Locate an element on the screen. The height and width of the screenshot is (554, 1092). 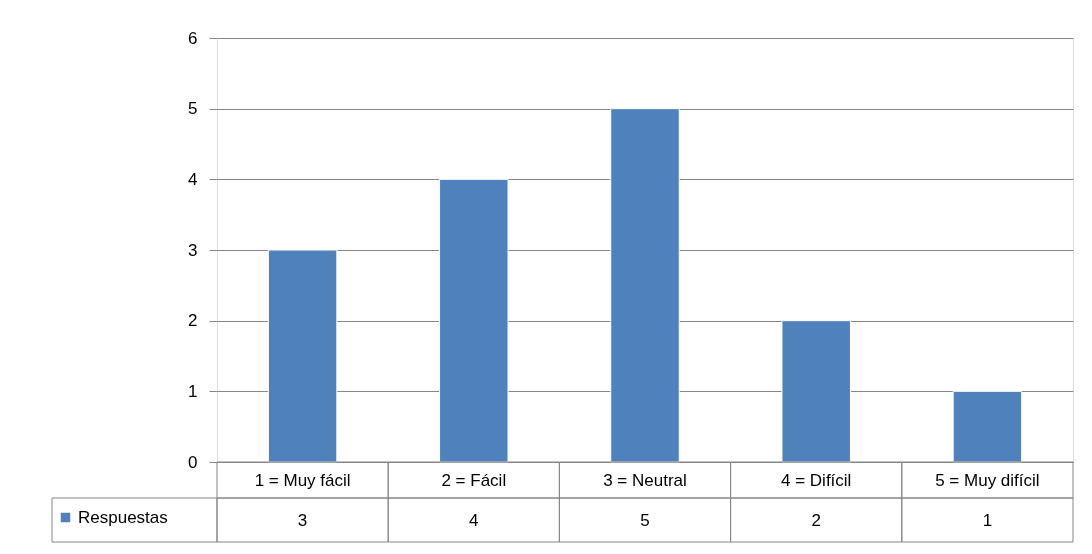
y-tick-label: 4 is located at coordinates (193, 179).